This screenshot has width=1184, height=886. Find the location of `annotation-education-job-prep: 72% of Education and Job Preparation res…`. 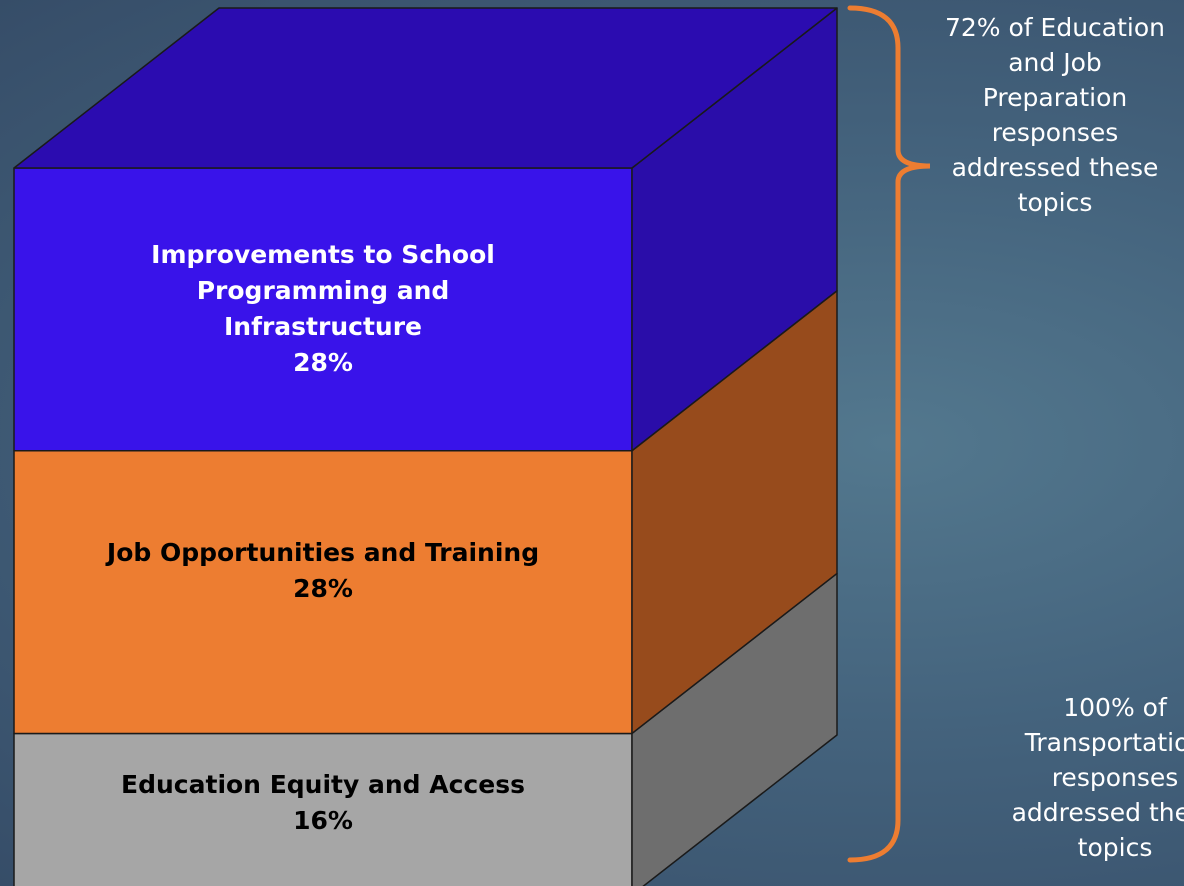

annotation-education-job-prep: 72% of Education and Job Preparation res… is located at coordinates (1055, 115).